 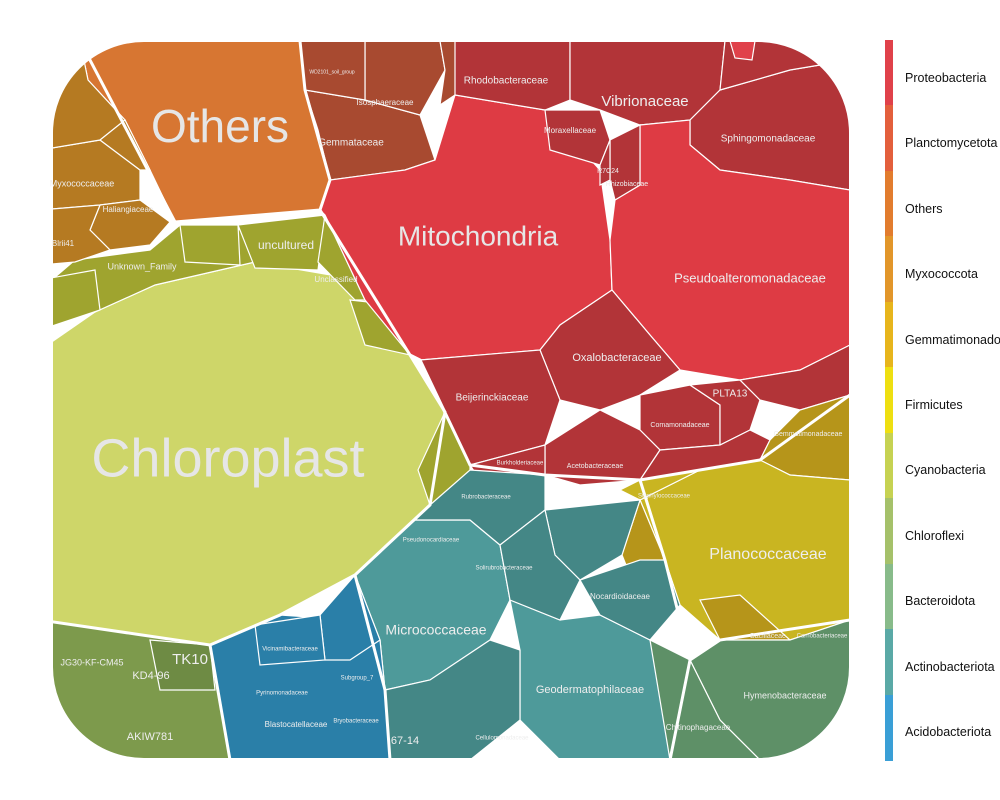 What do you see at coordinates (405, 741) in the screenshot?
I see `cell-label: 67-14` at bounding box center [405, 741].